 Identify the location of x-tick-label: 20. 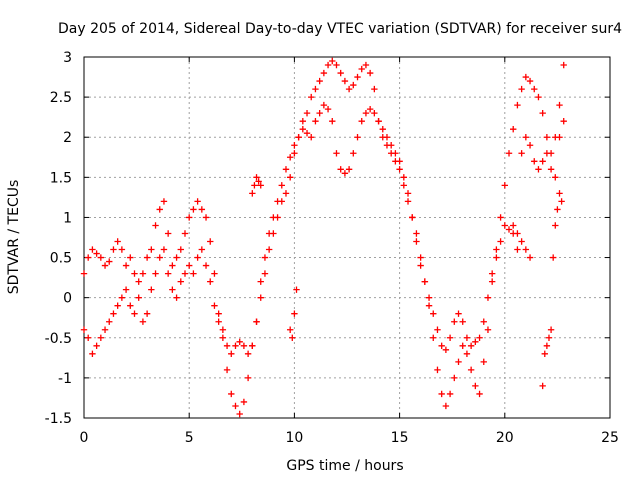
(505, 438).